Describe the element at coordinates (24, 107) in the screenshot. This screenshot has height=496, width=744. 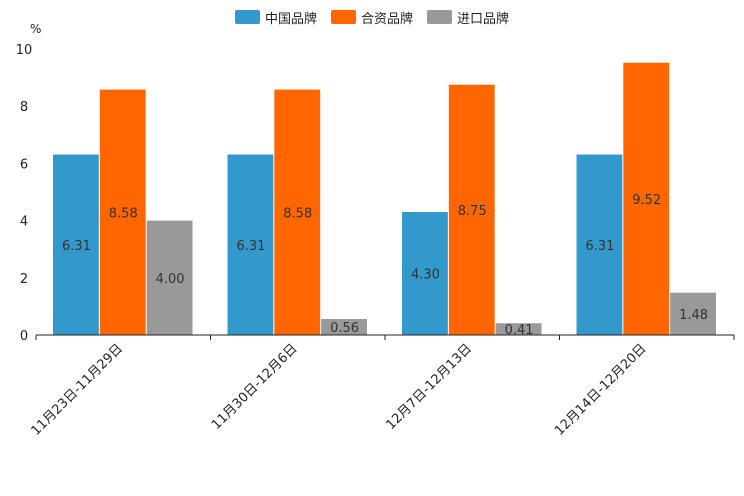
I see `y-tick-label: 8` at that location.